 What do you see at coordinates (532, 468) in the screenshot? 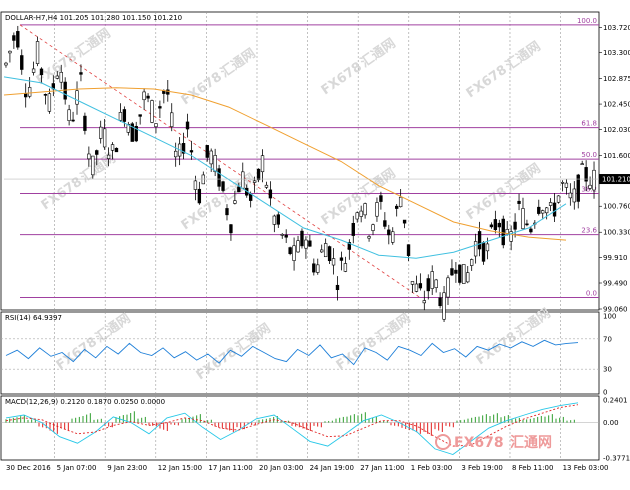
I see `x-tick-label: 8 Feb 11:00` at bounding box center [532, 468].